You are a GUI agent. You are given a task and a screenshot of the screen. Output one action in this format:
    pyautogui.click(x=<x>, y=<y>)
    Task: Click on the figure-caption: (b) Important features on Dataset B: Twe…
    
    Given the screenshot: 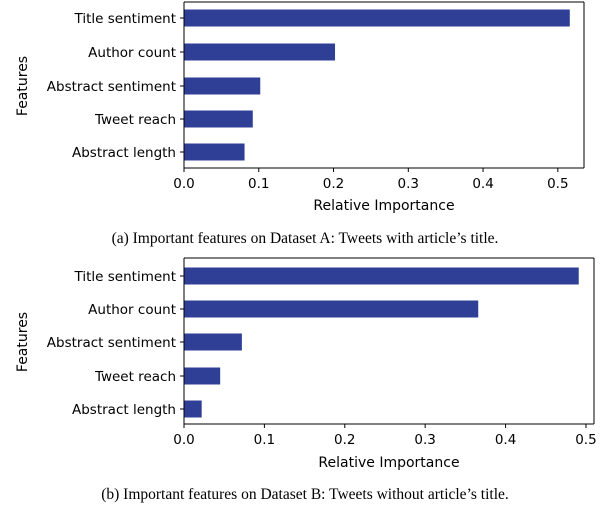 What is the action you would take?
    pyautogui.click(x=305, y=494)
    